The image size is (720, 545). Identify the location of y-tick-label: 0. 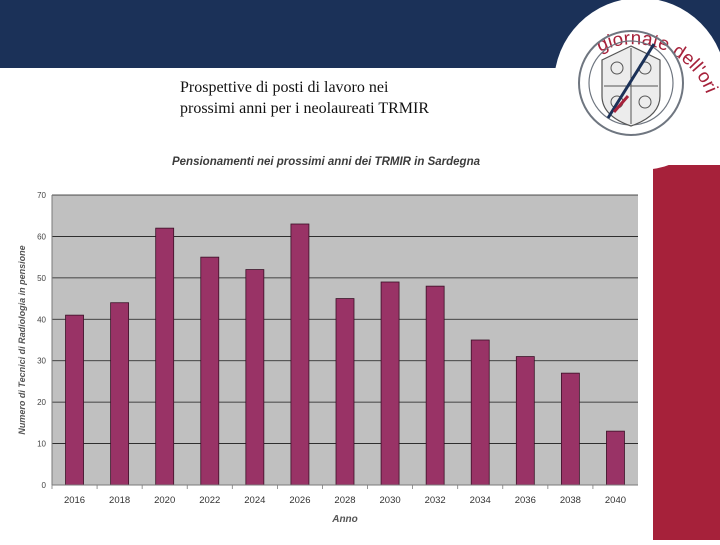
(44, 485).